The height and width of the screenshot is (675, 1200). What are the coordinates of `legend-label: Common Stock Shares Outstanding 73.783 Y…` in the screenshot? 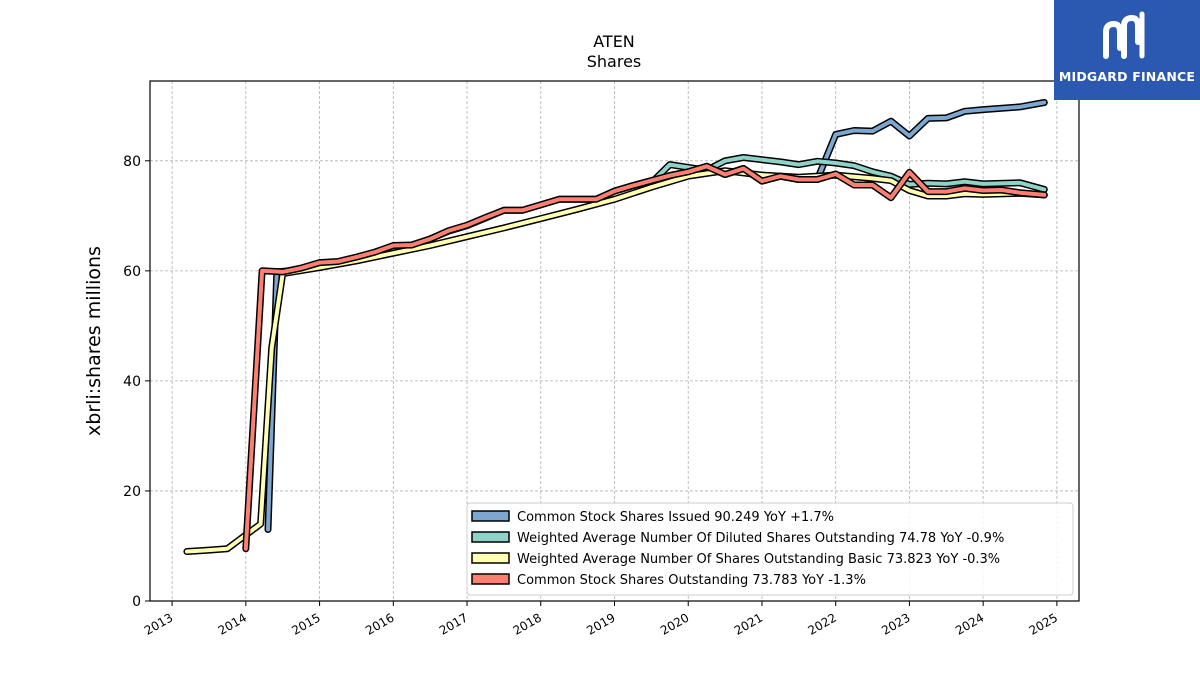 It's located at (691, 580).